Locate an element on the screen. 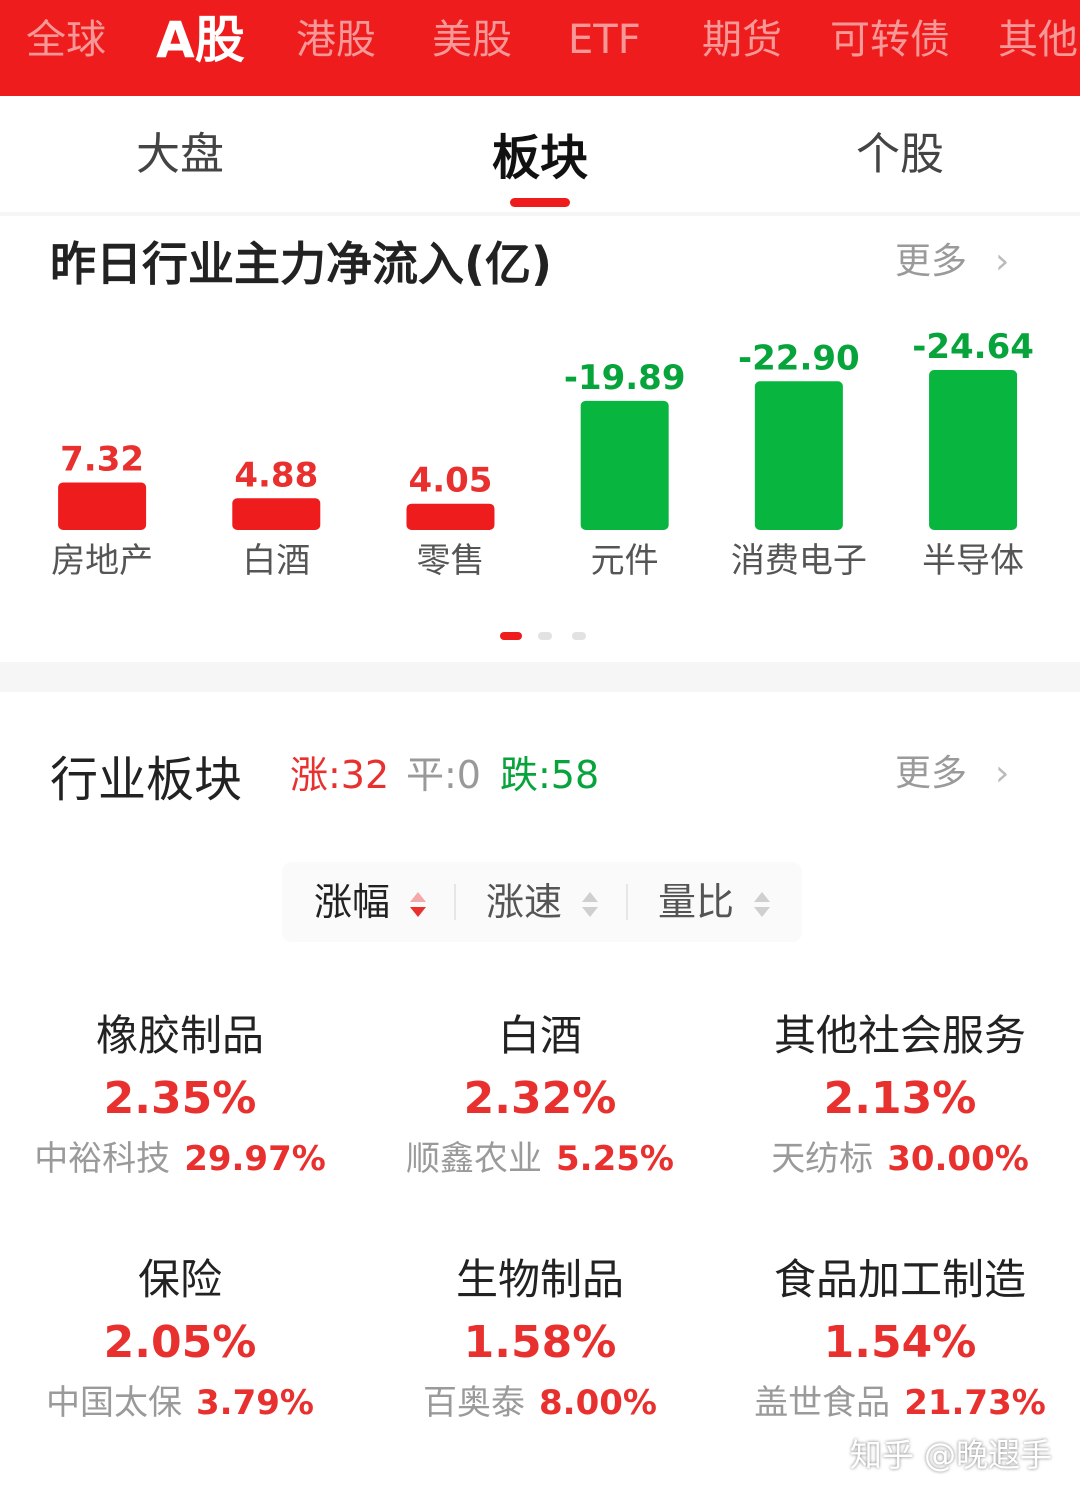 Image resolution: width=1080 pixels, height=1500 pixels. industry-change: 2.35% is located at coordinates (180, 1098).